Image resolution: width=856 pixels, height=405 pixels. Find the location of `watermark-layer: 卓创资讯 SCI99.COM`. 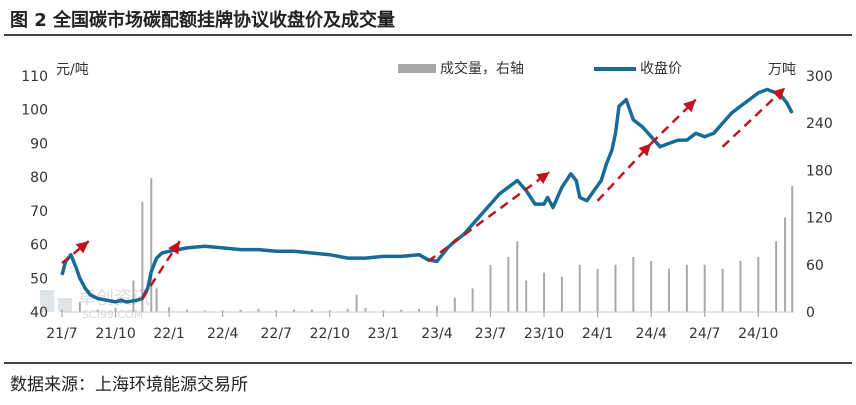

watermark-layer: 卓创资讯 SCI99.COM is located at coordinates (95, 304).